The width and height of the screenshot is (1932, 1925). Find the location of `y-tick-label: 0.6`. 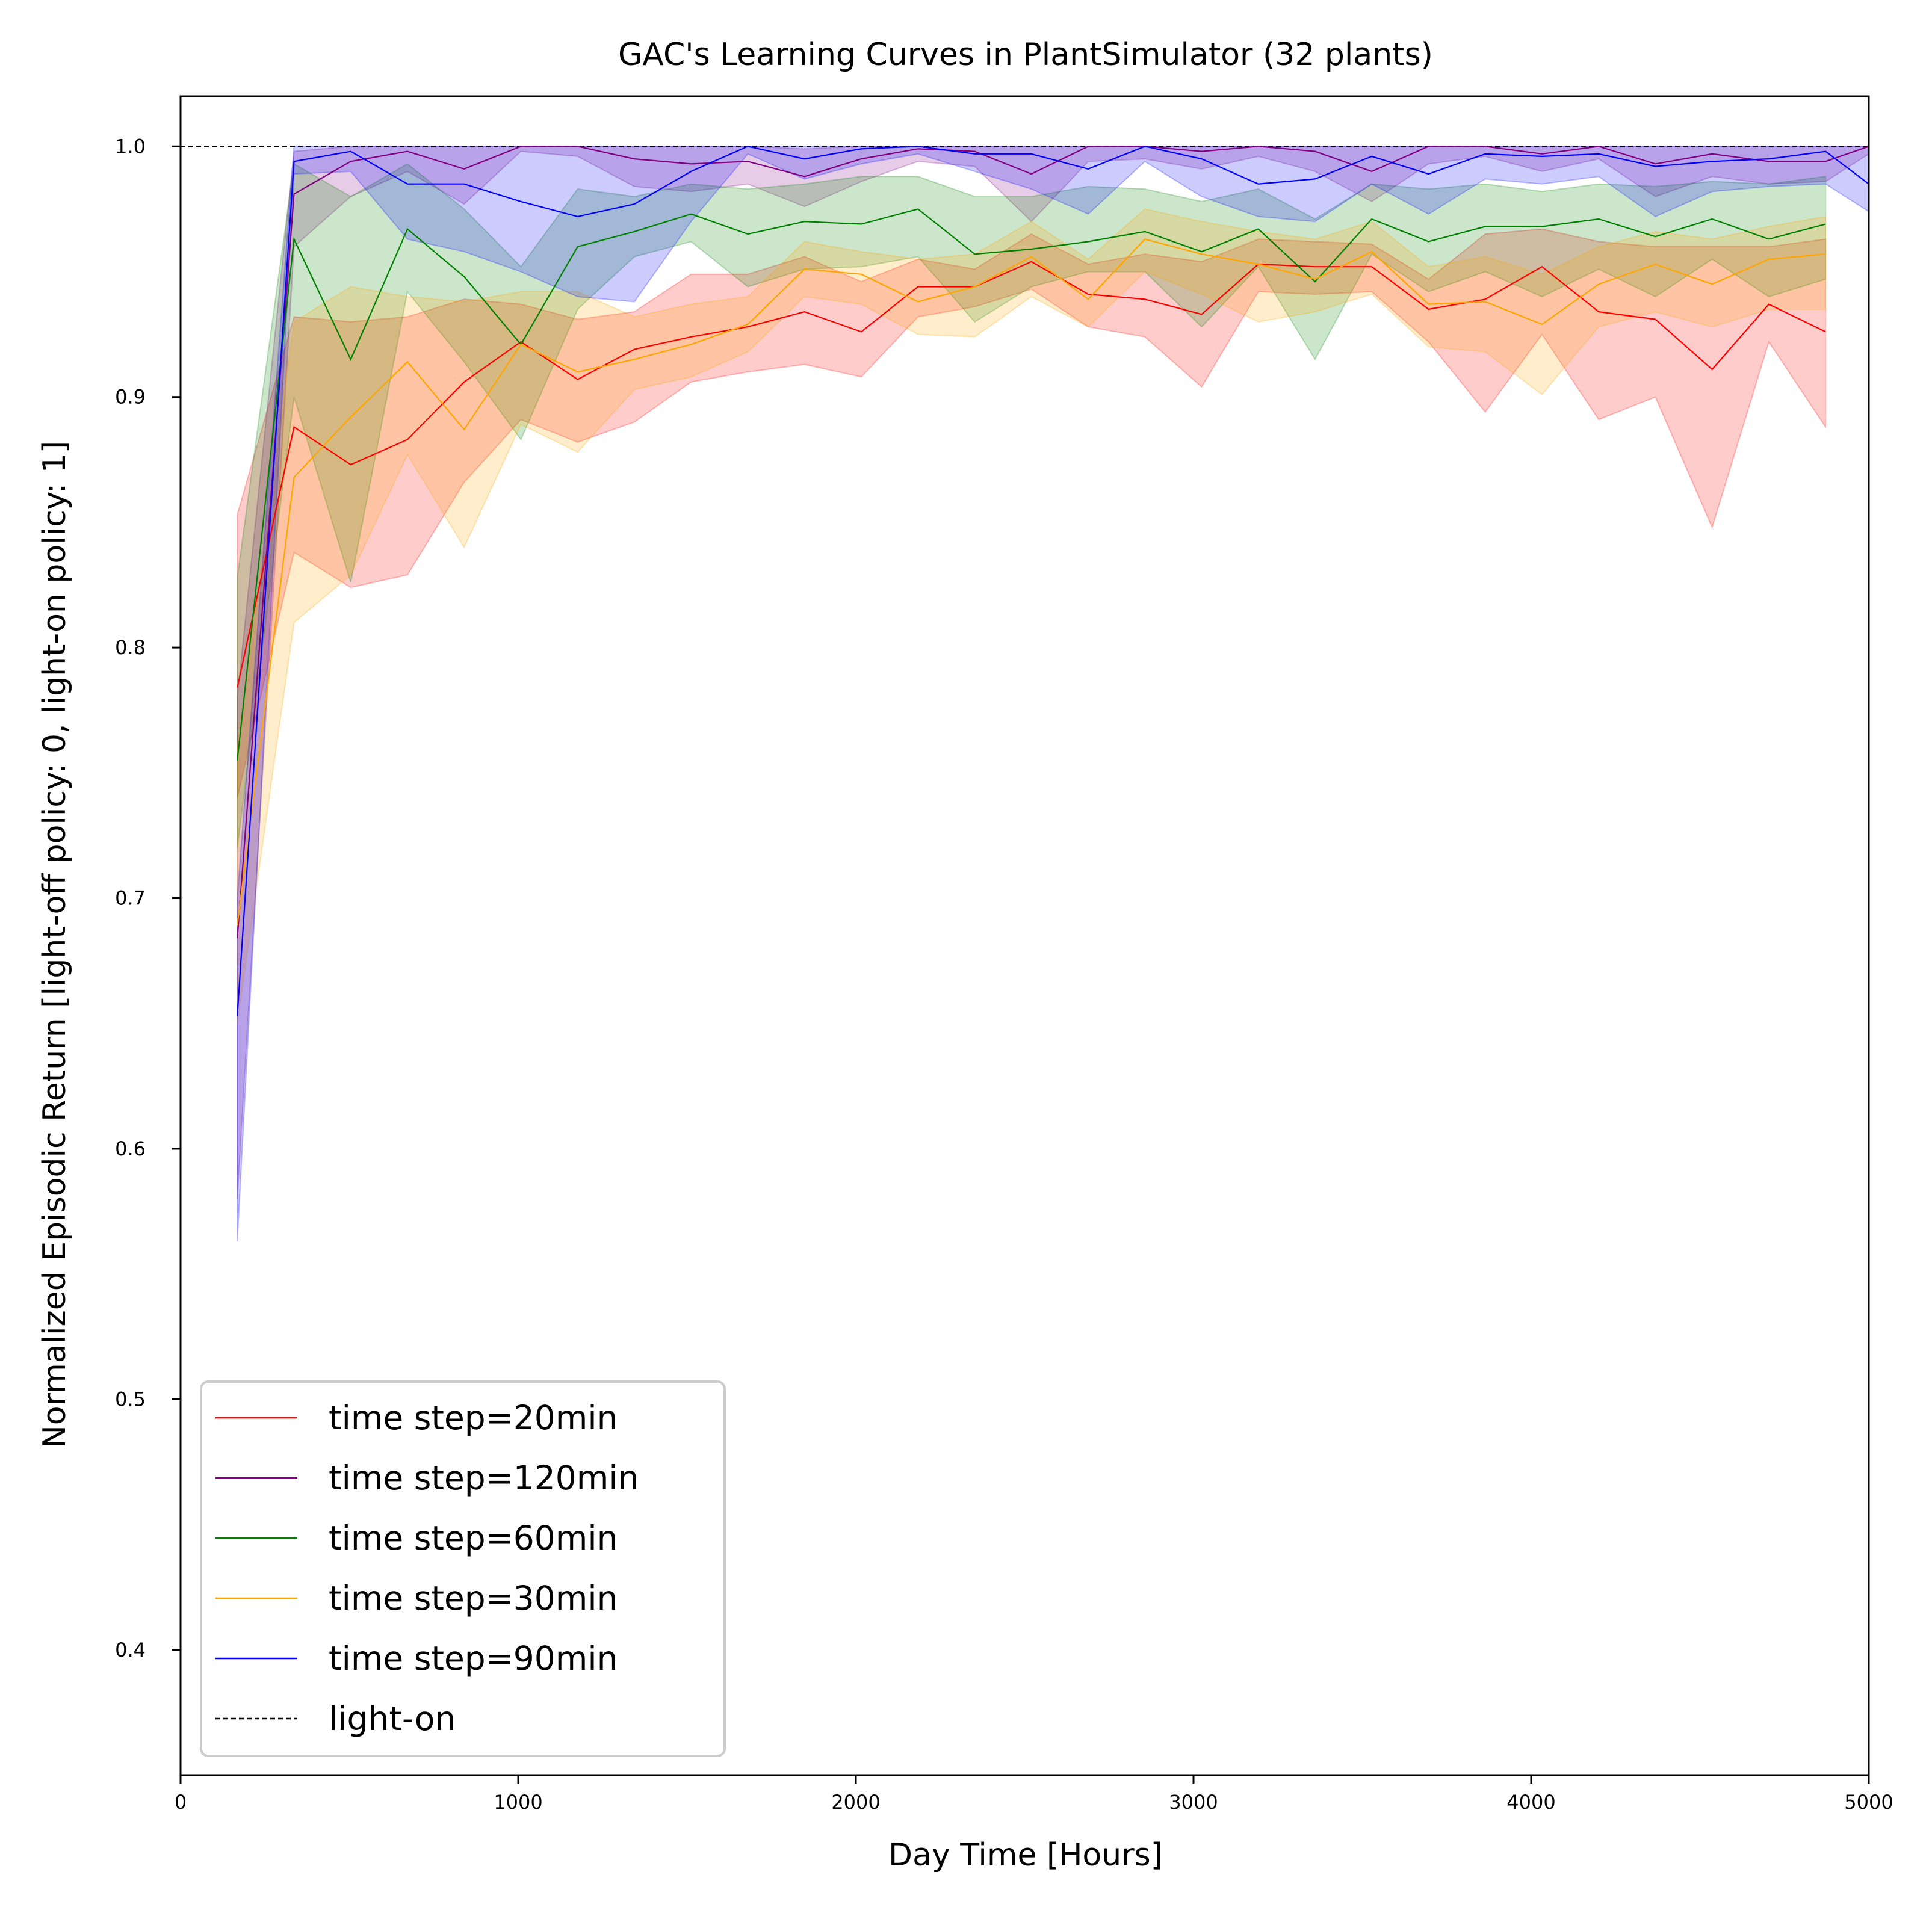

y-tick-label: 0.6 is located at coordinates (130, 1149).